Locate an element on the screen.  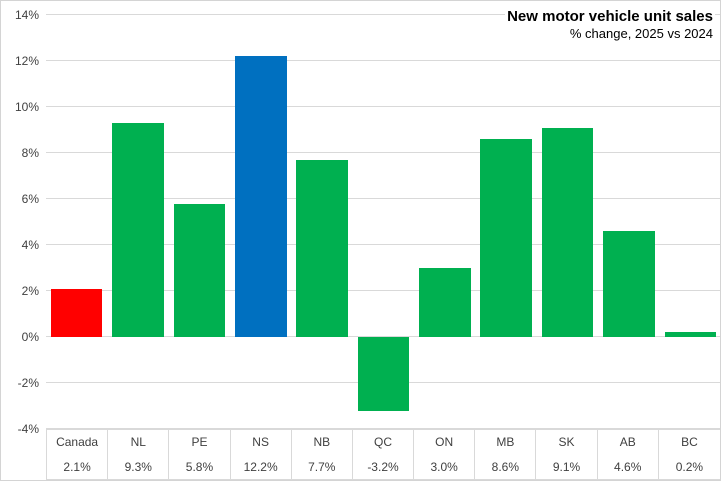
bar-slot-on is located at coordinates (444, 222).